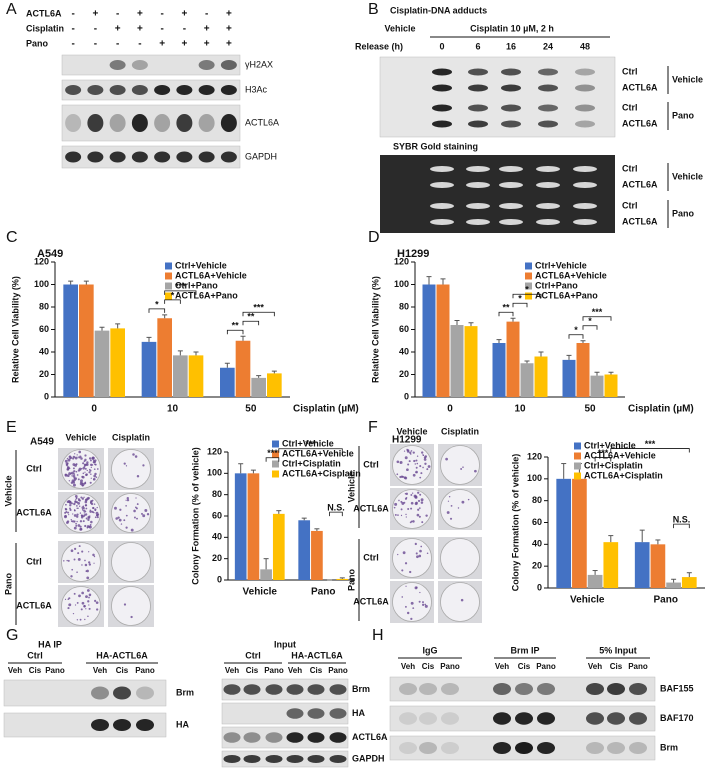 The image size is (715, 771). Describe the element at coordinates (323, 592) in the screenshot. I see `x-tick-label: Pano` at that location.